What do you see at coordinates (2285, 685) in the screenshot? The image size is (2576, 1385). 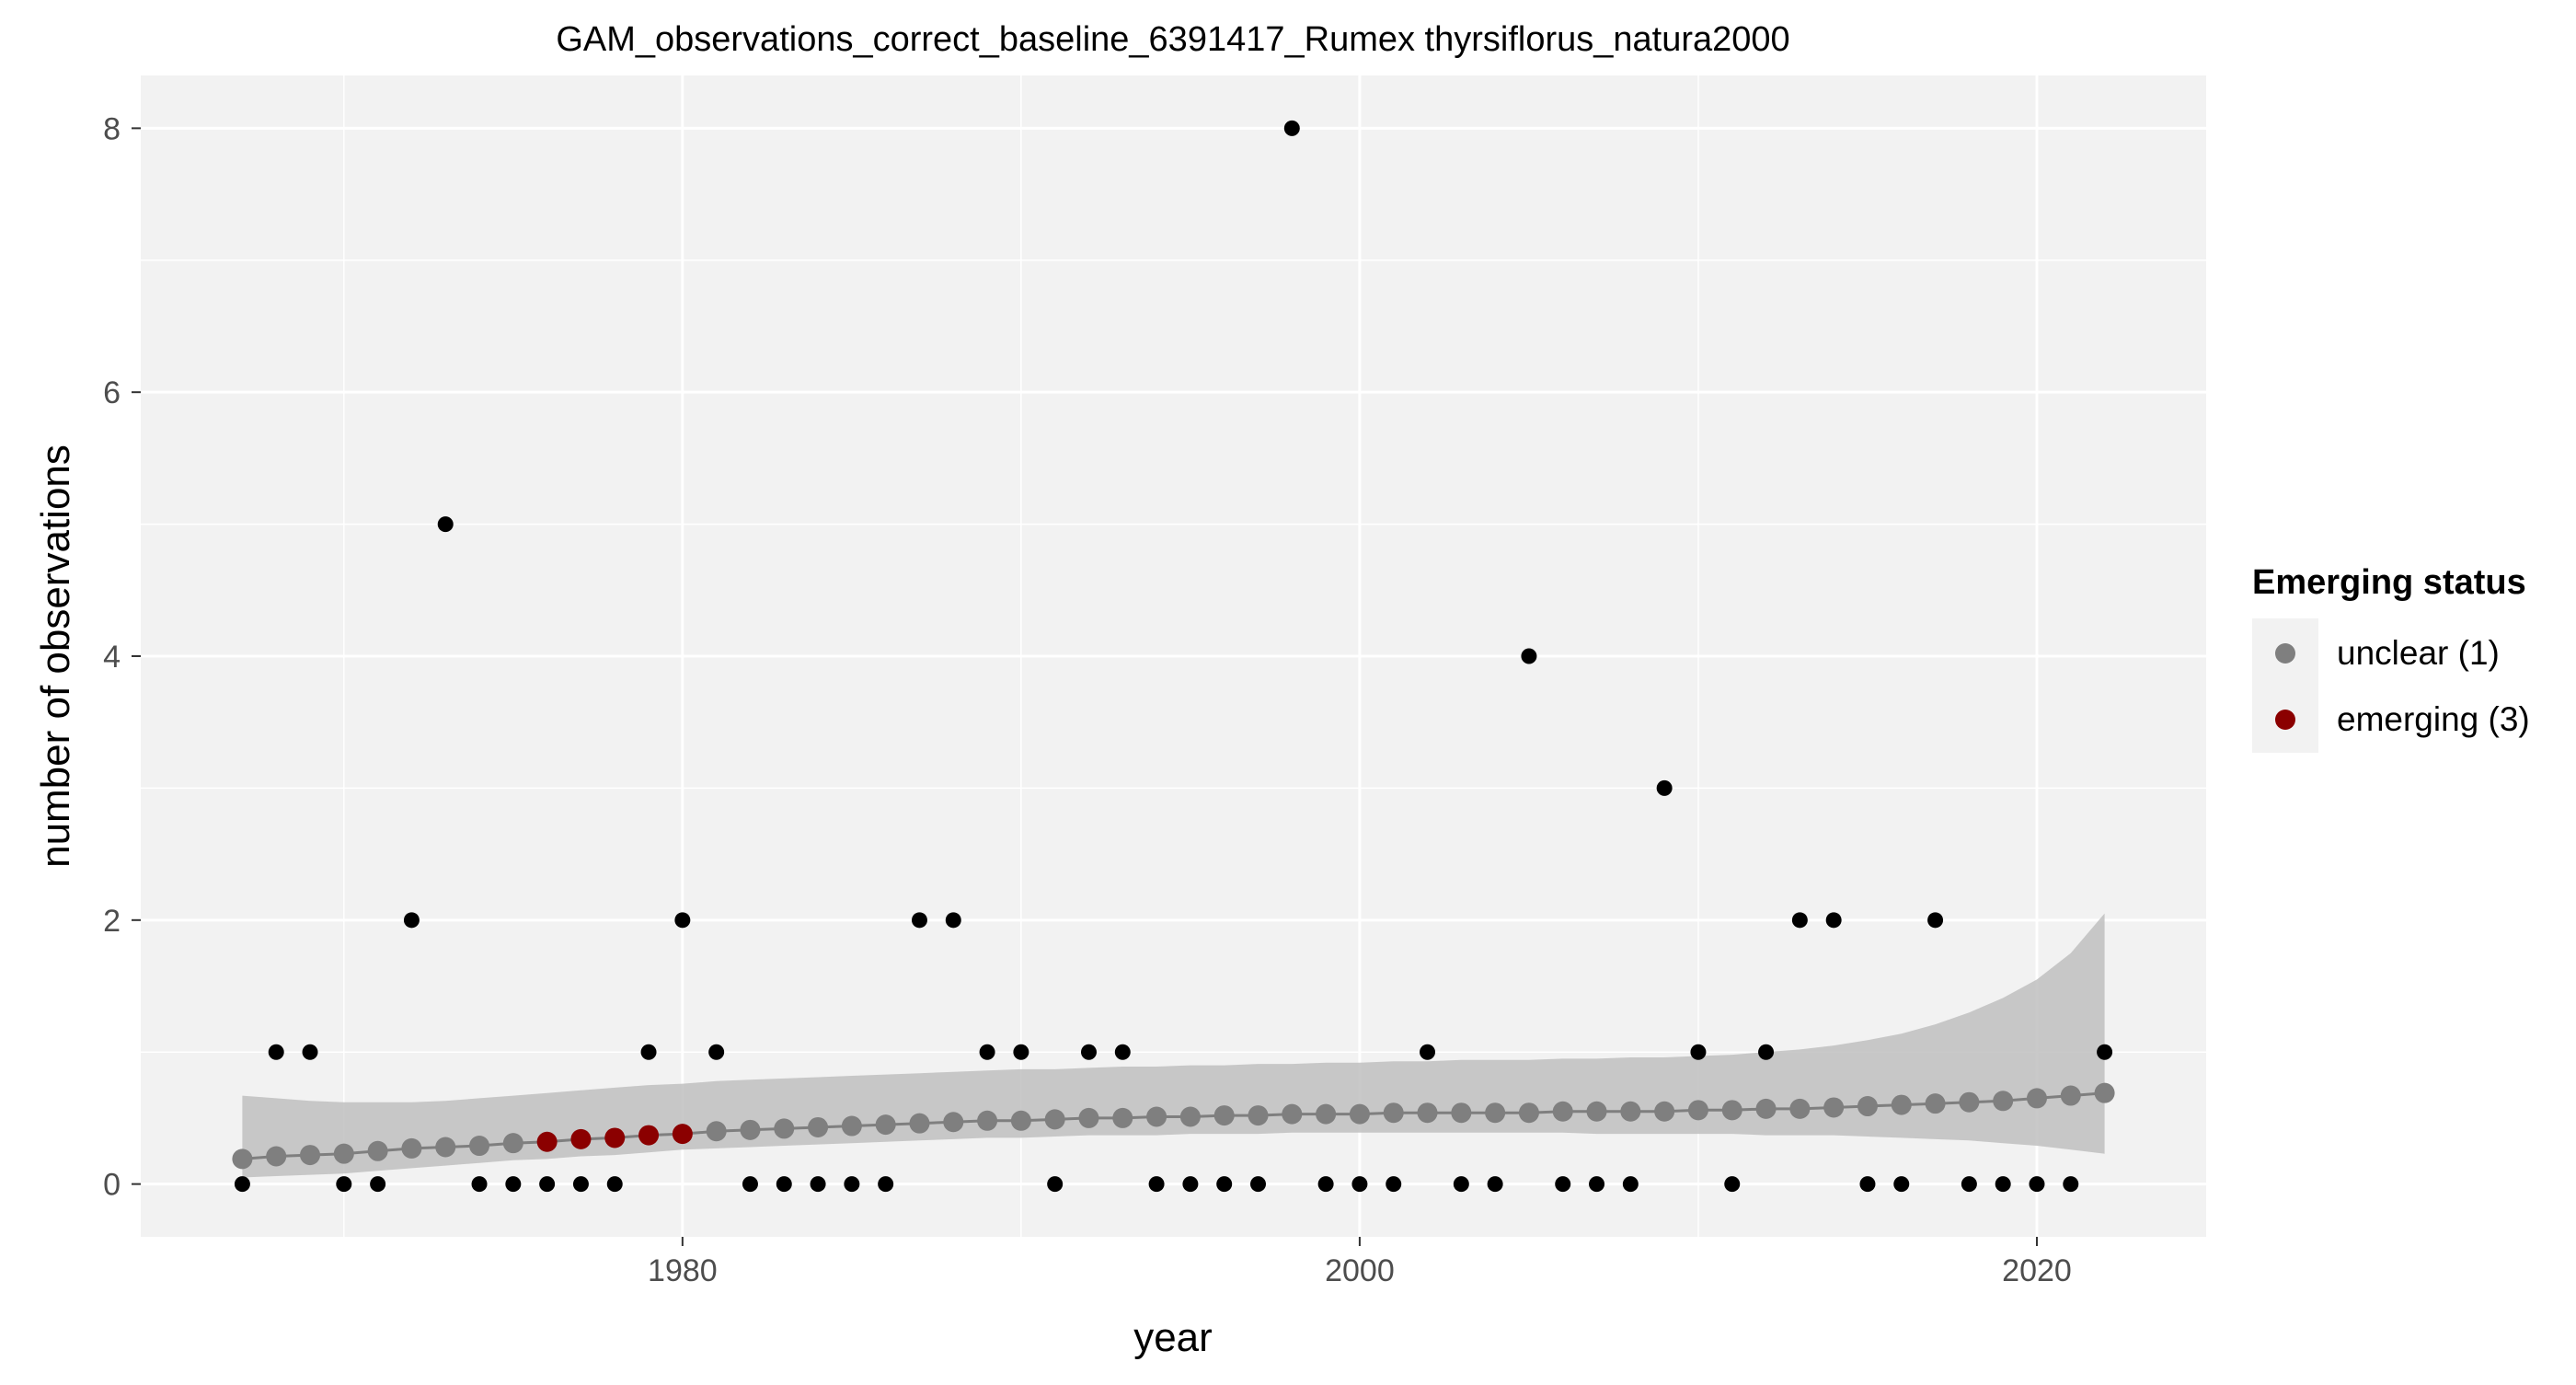 I see `legend-key-background` at bounding box center [2285, 685].